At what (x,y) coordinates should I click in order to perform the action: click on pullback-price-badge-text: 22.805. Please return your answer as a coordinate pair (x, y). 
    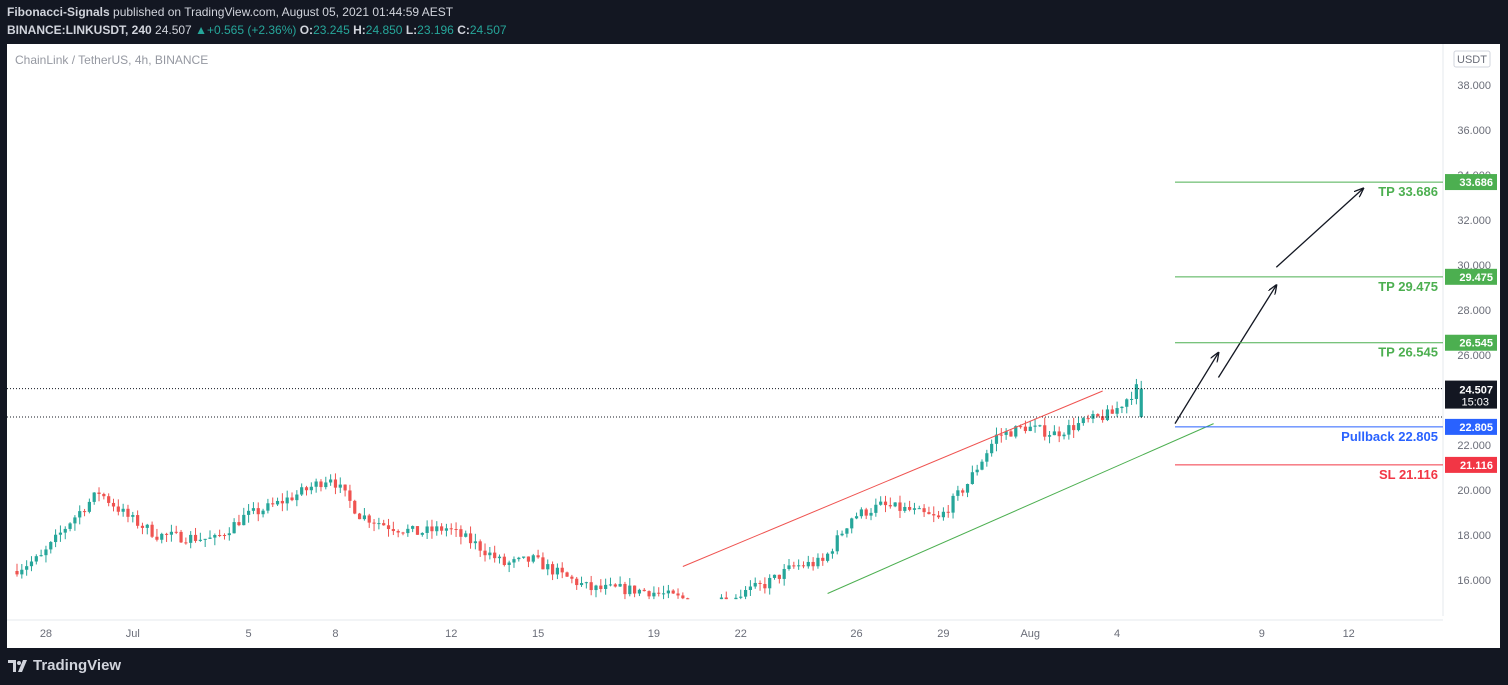
    Looking at the image, I should click on (1476, 428).